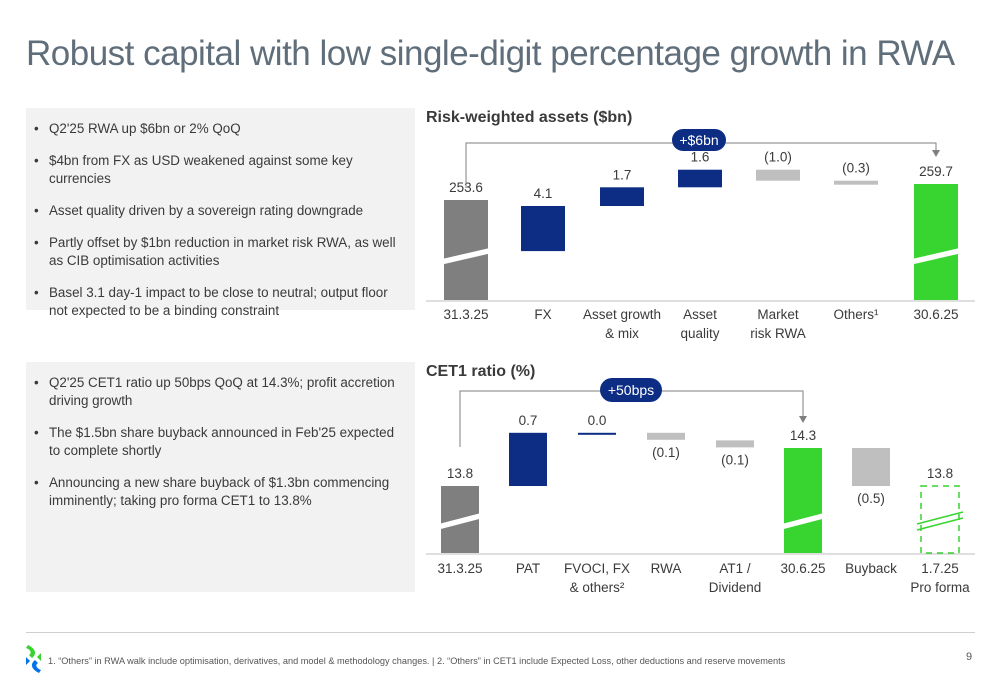 Image resolution: width=1000 pixels, height=685 pixels. Describe the element at coordinates (936, 171) in the screenshot. I see `rwa-data-label: 259.7` at that location.